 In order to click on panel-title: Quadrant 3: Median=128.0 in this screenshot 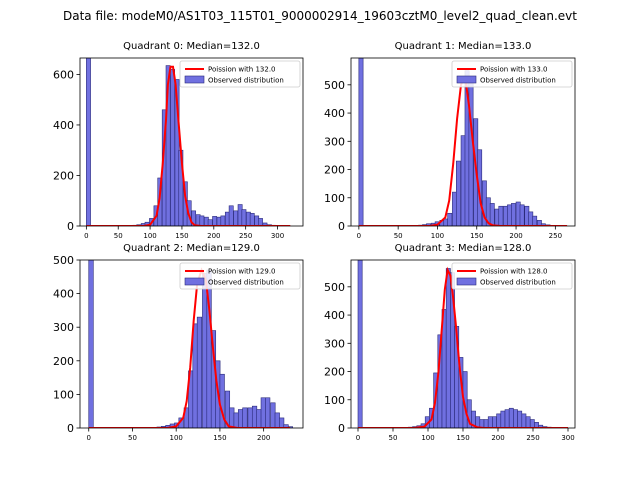, I will do `click(463, 248)`.